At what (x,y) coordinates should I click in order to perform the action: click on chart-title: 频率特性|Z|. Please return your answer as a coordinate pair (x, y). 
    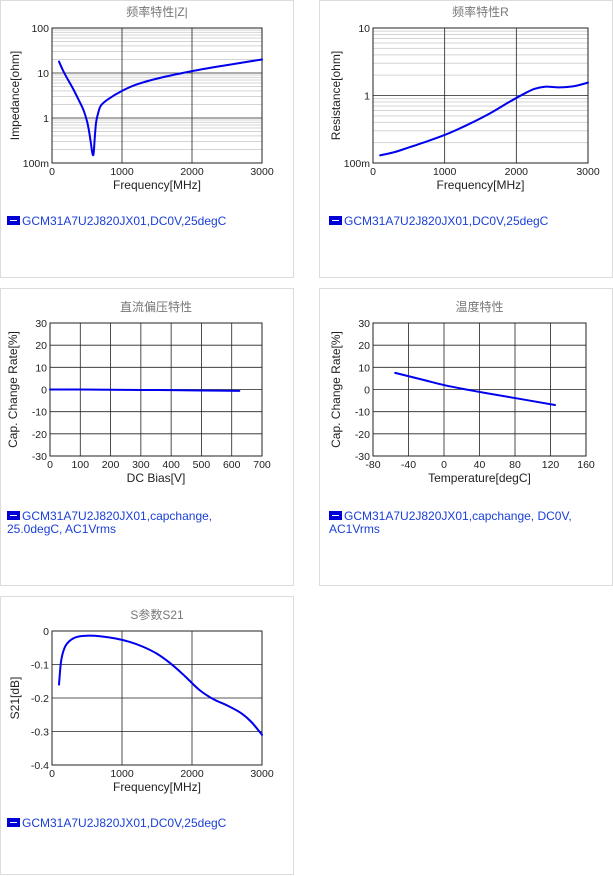
    Looking at the image, I should click on (157, 11).